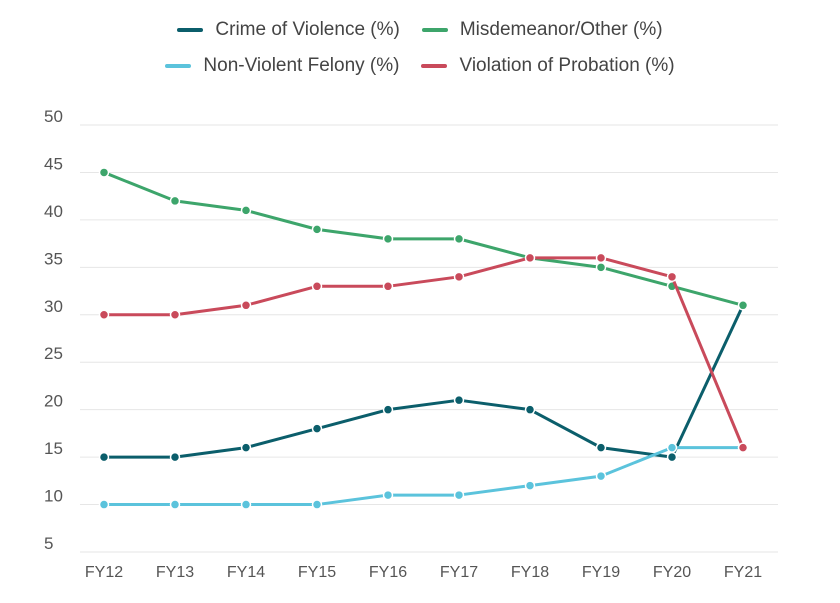 The height and width of the screenshot is (603, 840). Describe the element at coordinates (53, 448) in the screenshot. I see `y-tick-label: 15` at that location.